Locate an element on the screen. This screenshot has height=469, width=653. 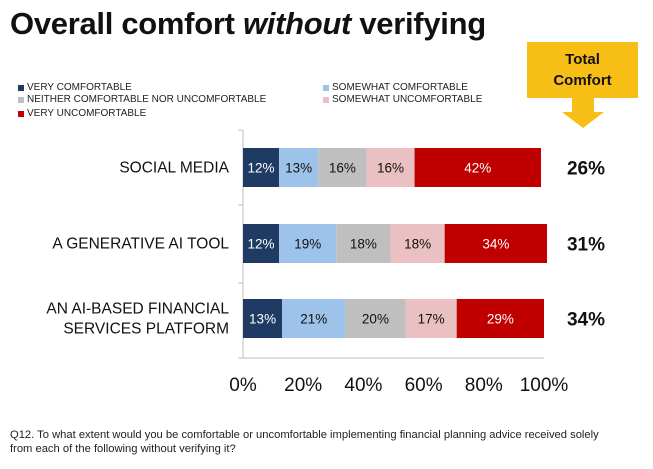
legend-label: VERY UNCOMFORTABLE is located at coordinates (87, 113).